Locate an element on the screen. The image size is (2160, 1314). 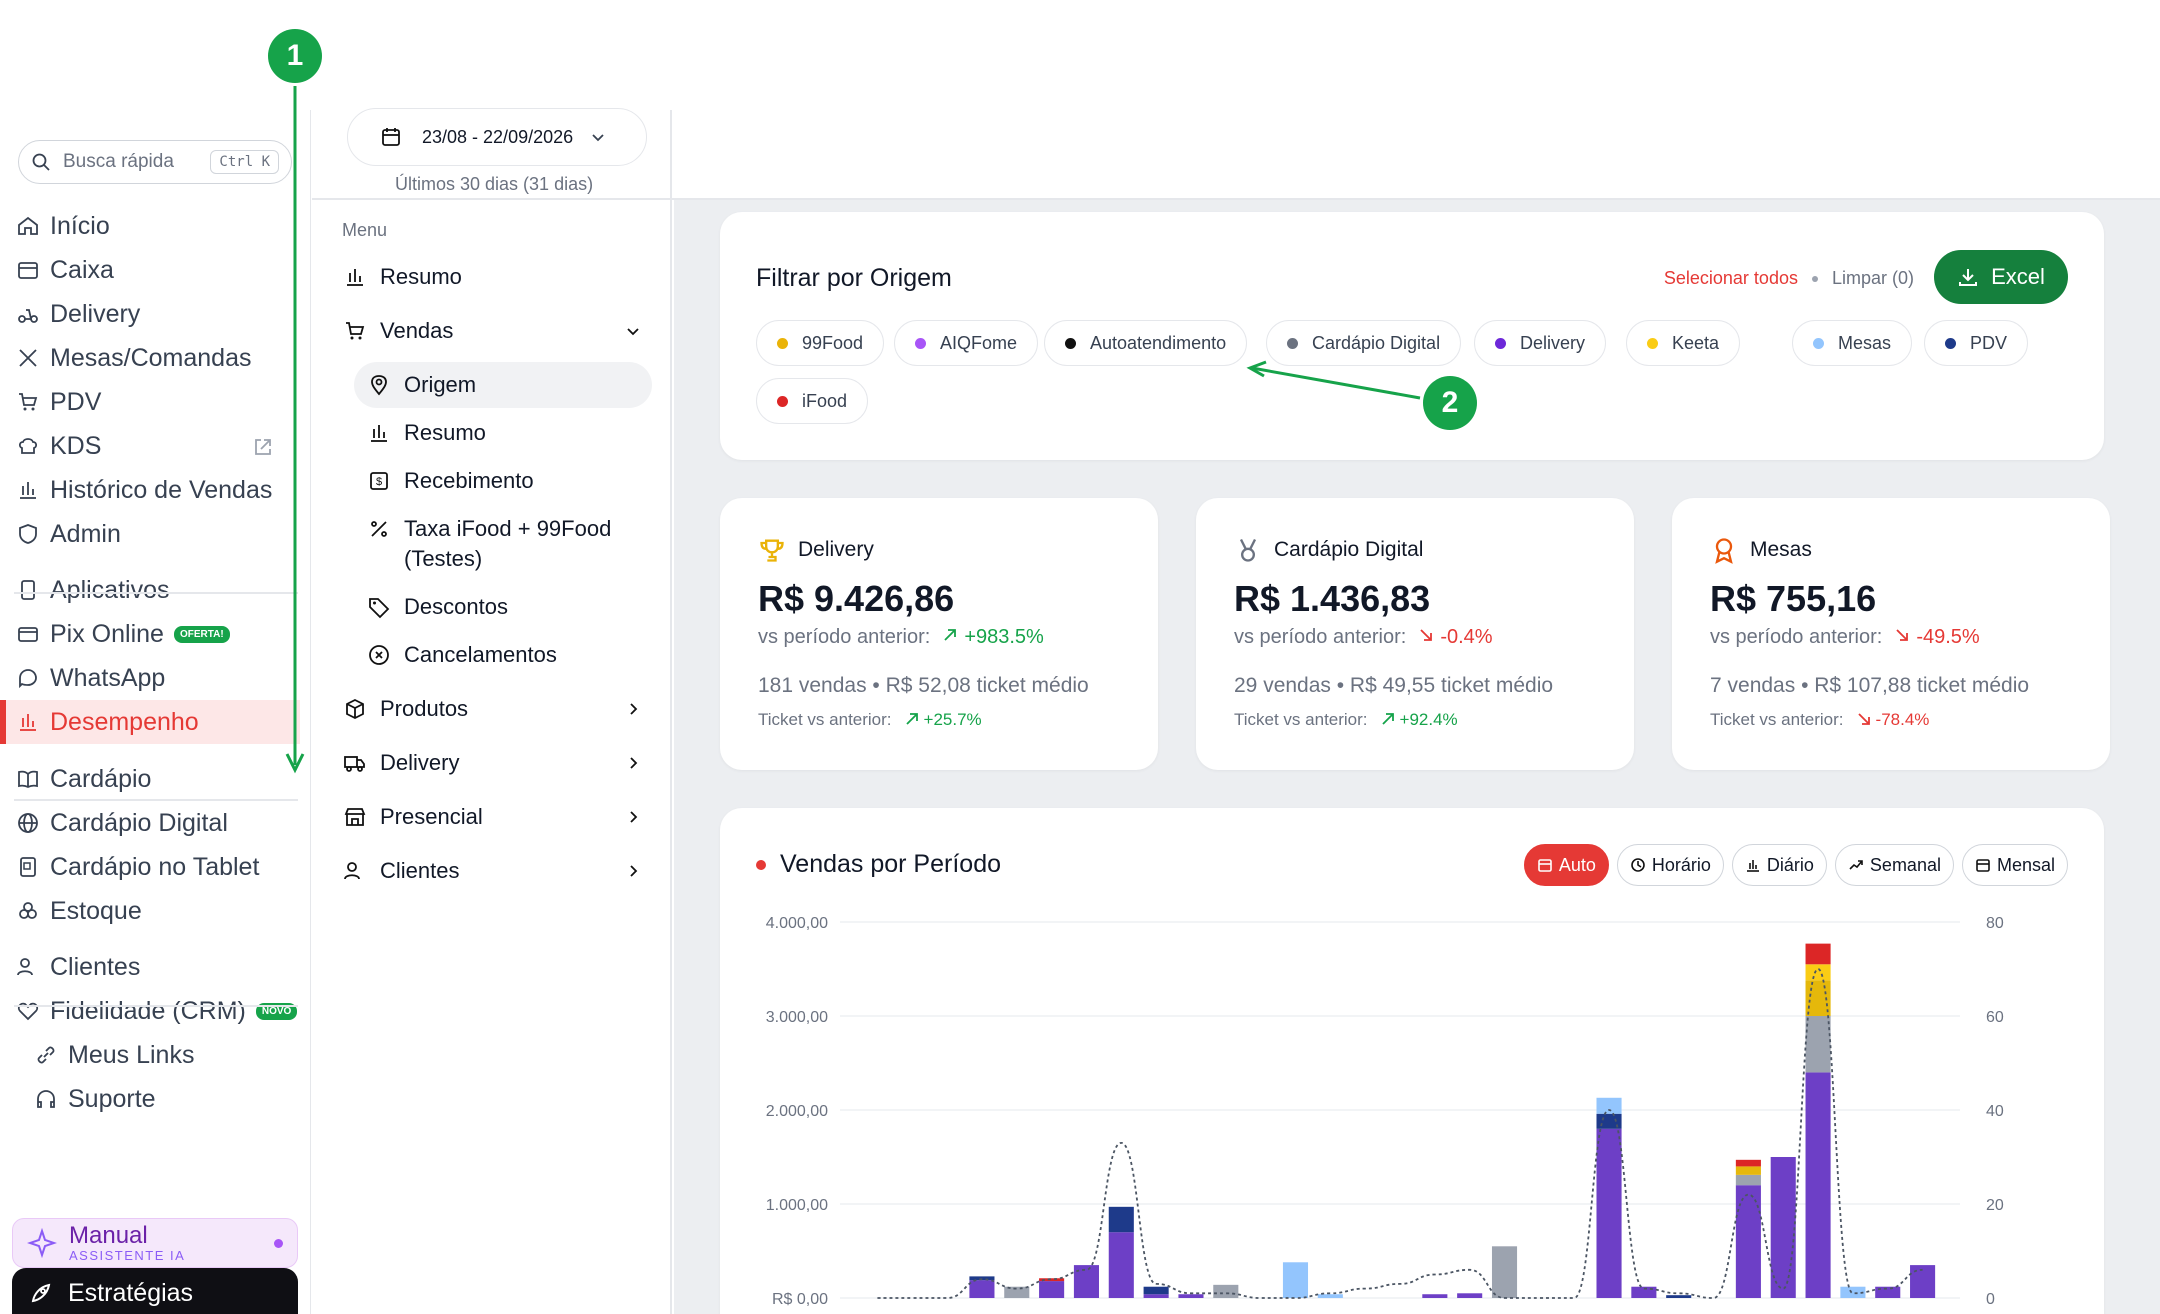
submenu-item-clientes: Clientes is located at coordinates (492, 871).